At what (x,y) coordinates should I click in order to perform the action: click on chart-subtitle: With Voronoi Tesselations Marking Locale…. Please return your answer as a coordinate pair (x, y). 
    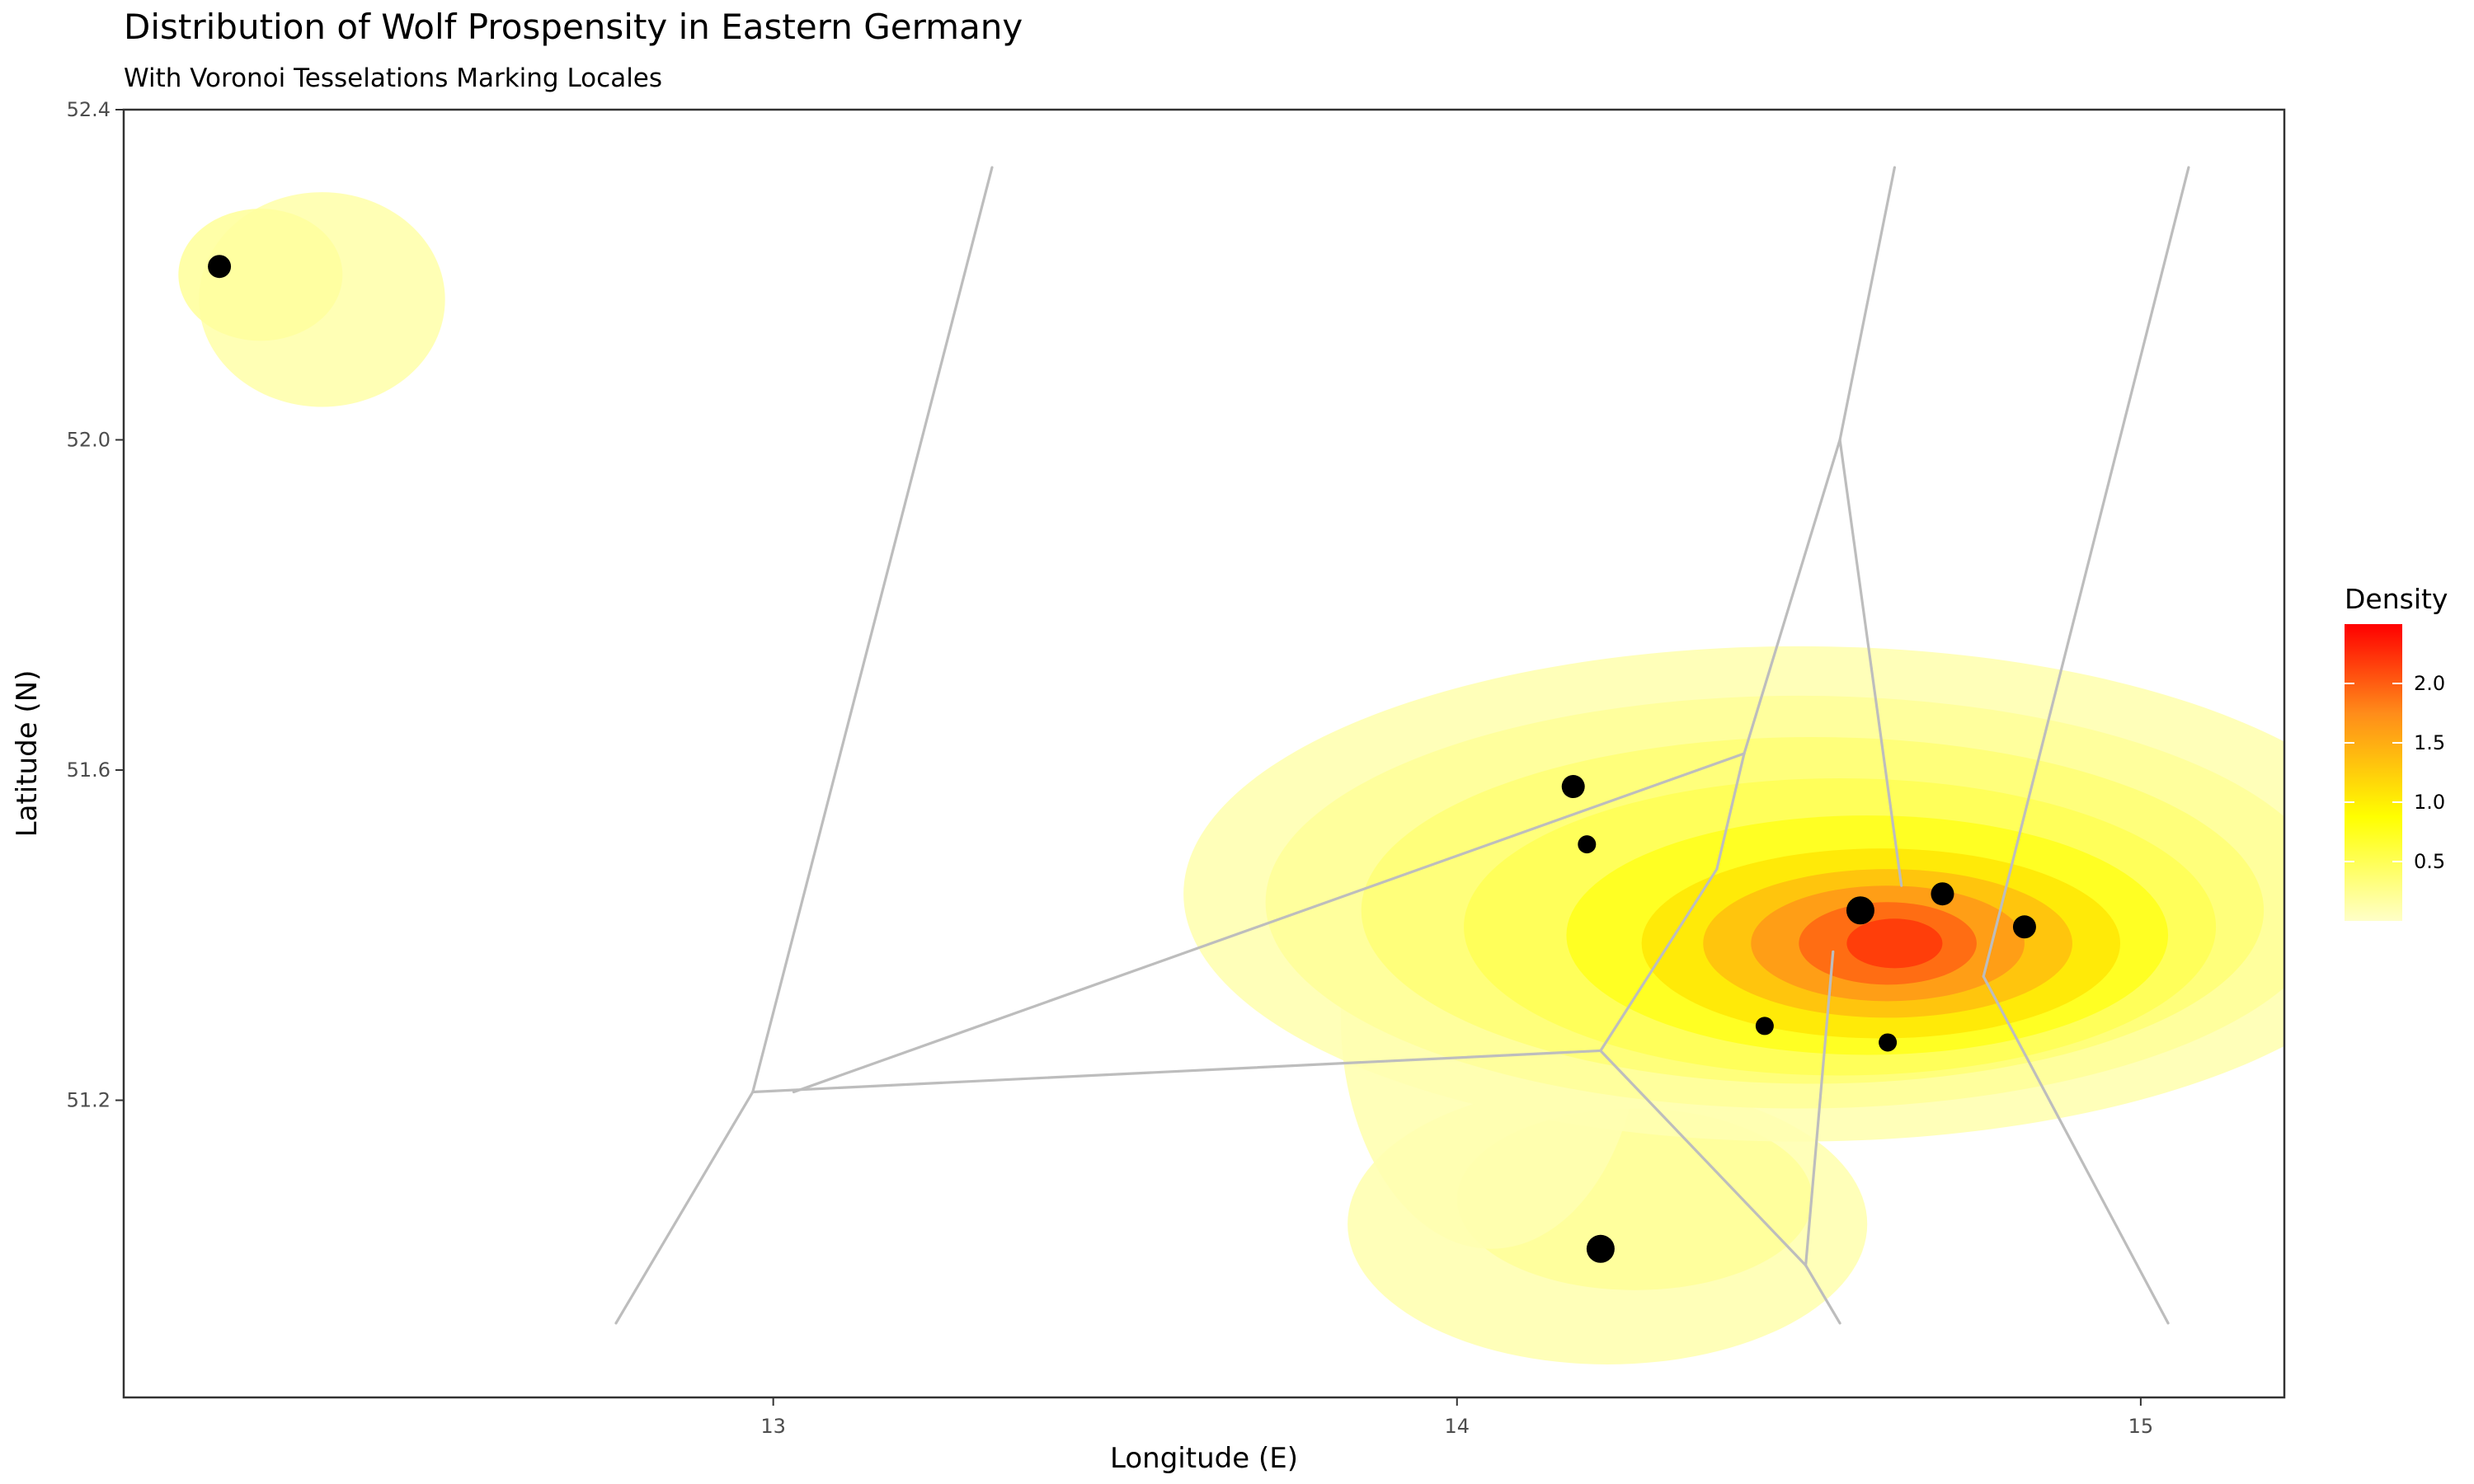
    Looking at the image, I should click on (393, 78).